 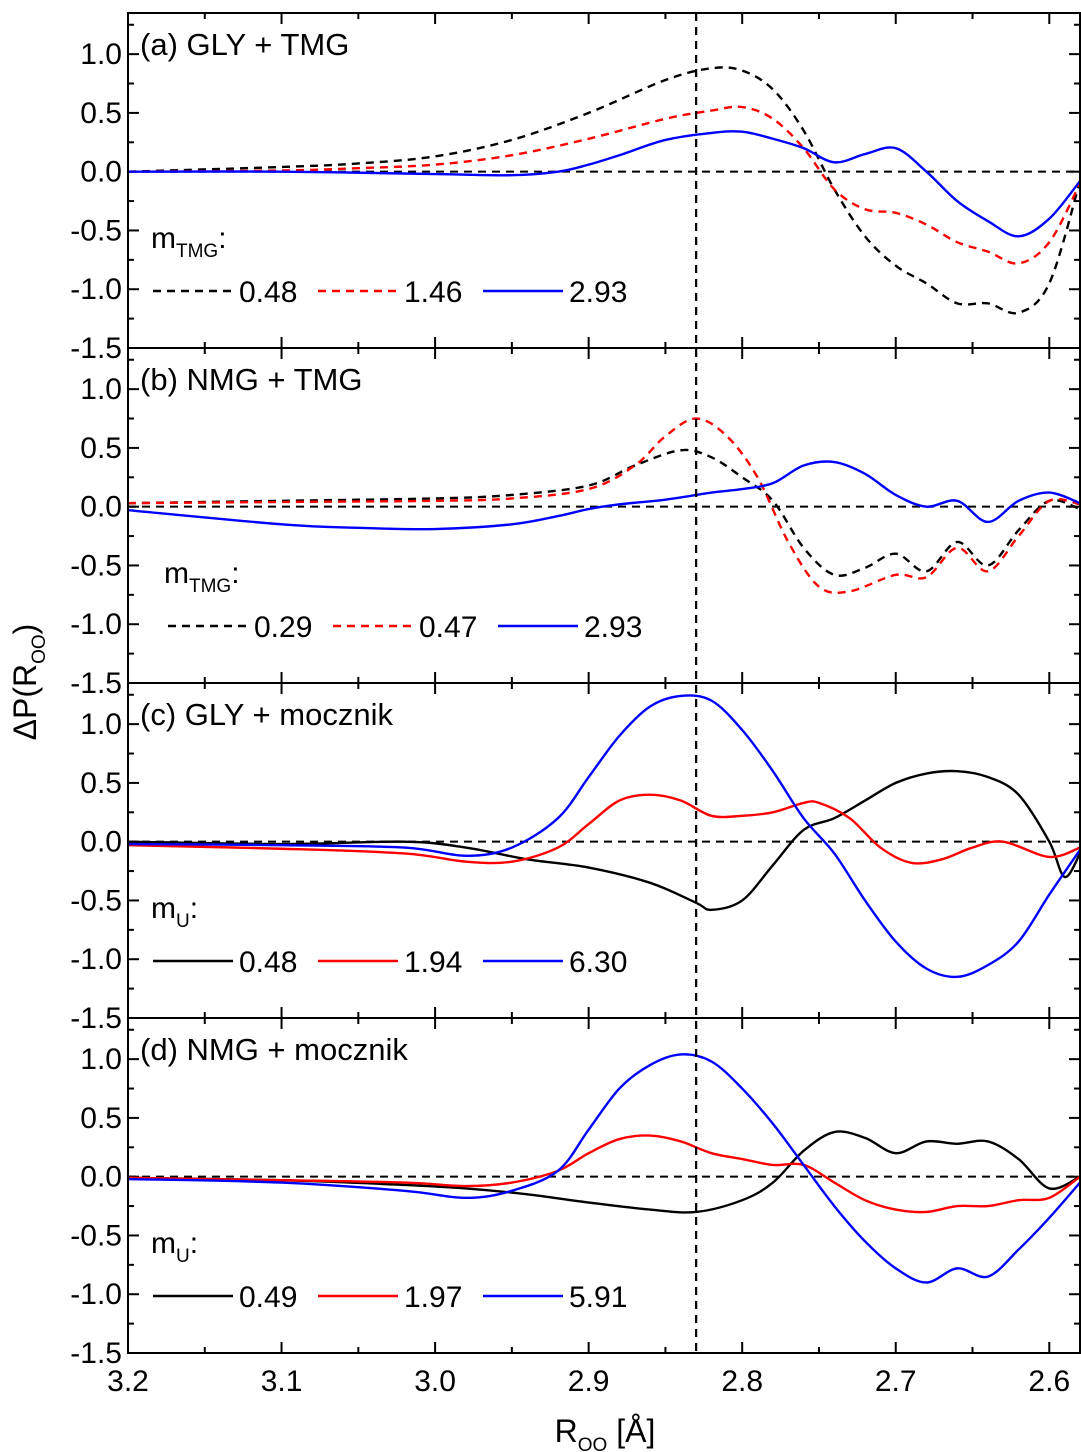 What do you see at coordinates (405, 627) in the screenshot?
I see `legend: 0.29 0.47 2.93` at bounding box center [405, 627].